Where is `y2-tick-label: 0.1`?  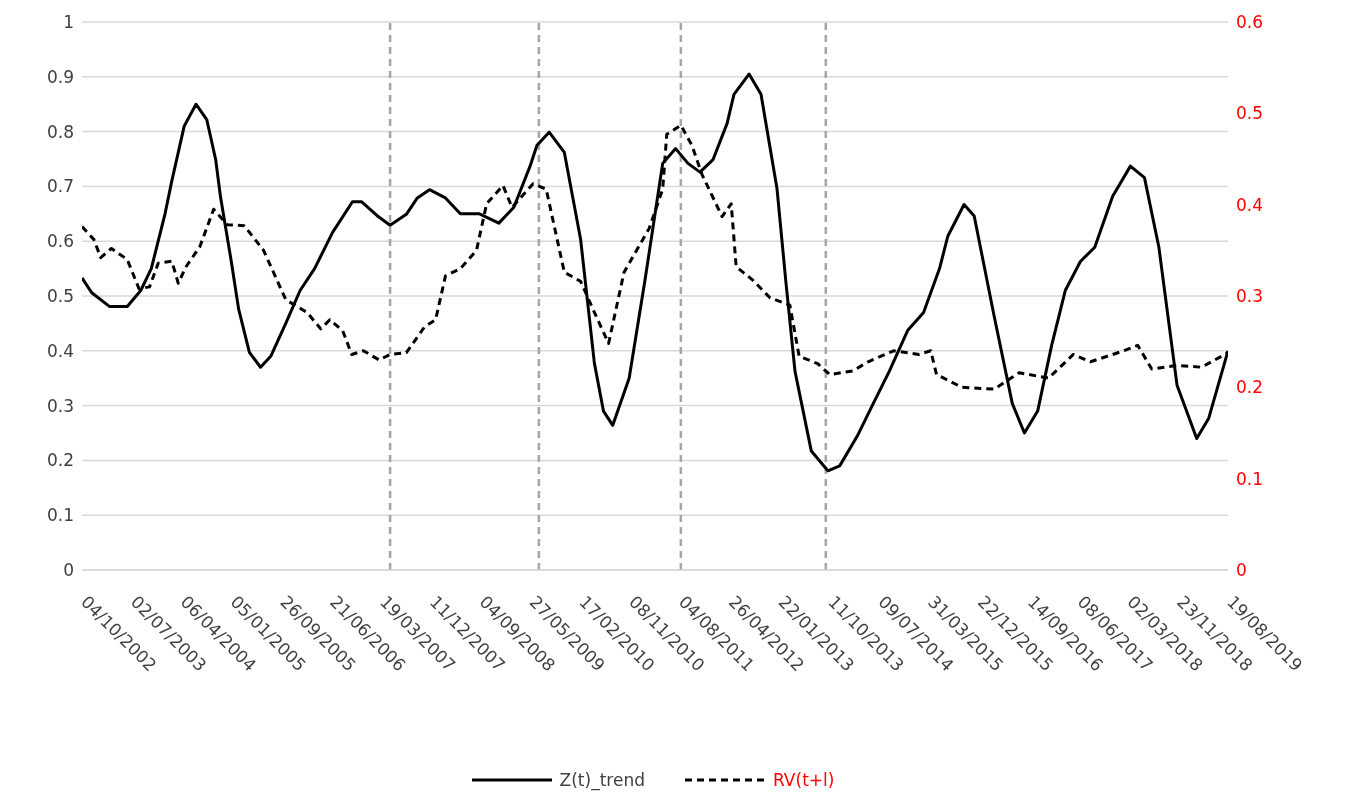
y2-tick-label: 0.1 is located at coordinates (1250, 478).